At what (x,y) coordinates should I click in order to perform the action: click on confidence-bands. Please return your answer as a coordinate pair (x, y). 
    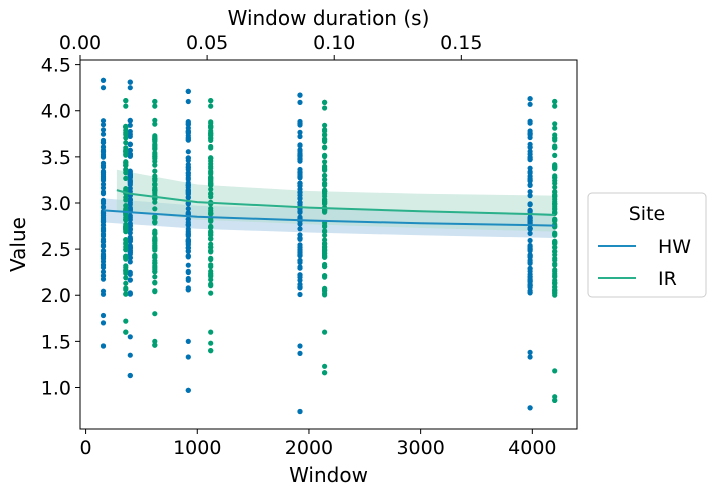
    Looking at the image, I should click on (329, 203).